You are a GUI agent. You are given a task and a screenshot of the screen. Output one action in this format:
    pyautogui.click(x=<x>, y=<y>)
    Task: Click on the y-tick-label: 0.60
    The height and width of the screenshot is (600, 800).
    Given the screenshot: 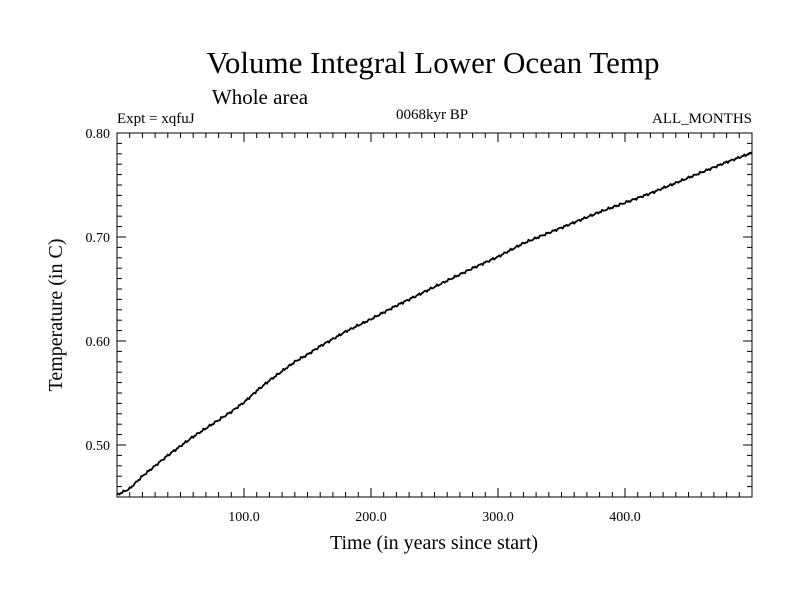 What is the action you would take?
    pyautogui.click(x=98, y=342)
    